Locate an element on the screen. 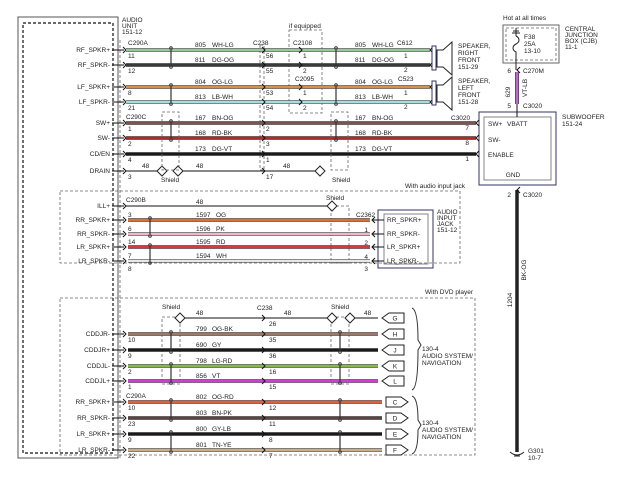 The width and height of the screenshot is (640, 480). ground-label: G301 is located at coordinates (536, 451).